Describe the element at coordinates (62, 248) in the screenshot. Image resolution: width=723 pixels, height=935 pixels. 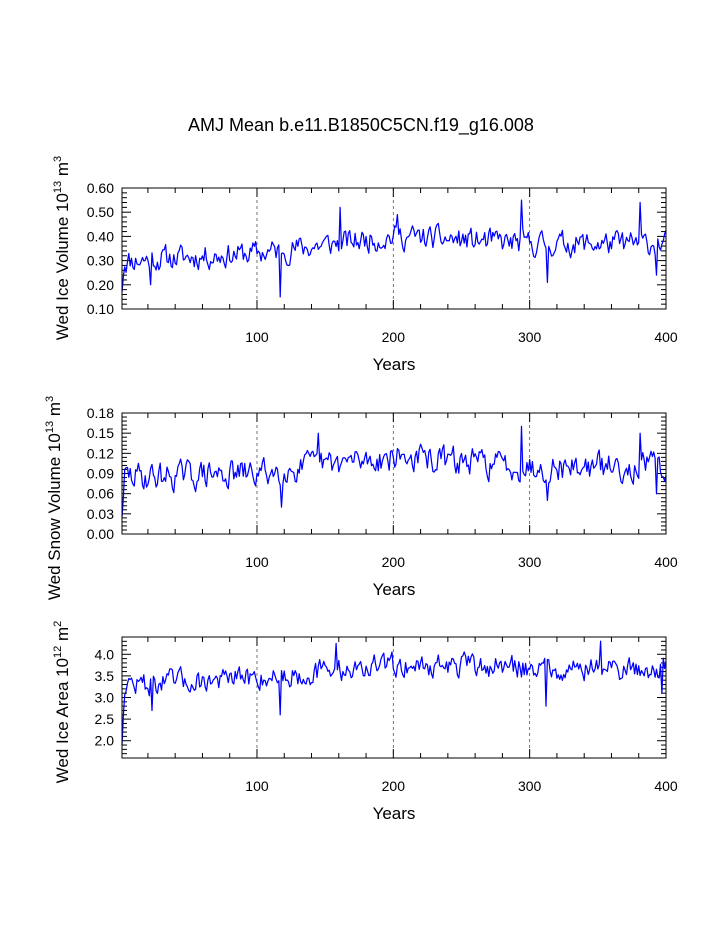
I see `ylabel-ice-volume: Wed Ice Volume 1013 m3` at that location.